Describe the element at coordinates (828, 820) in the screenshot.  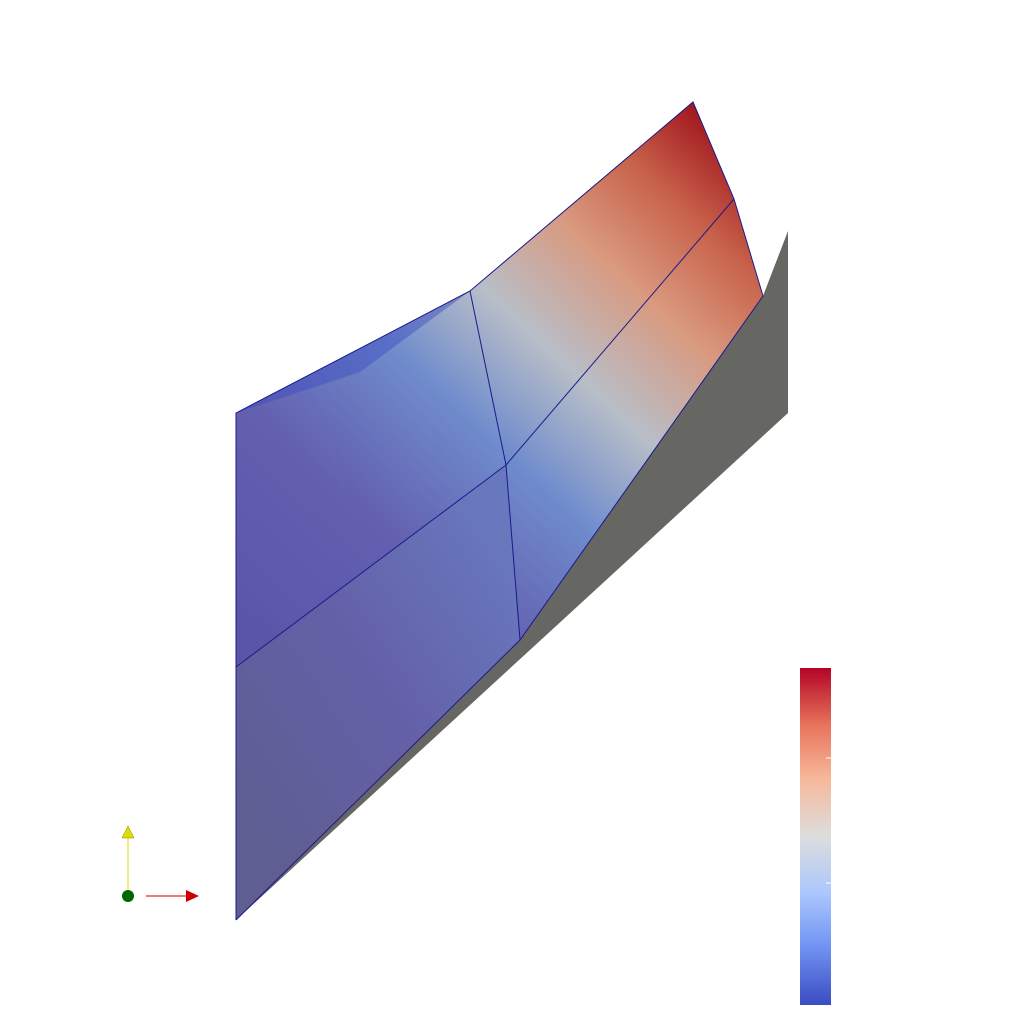
I see `color-legend-ticks` at that location.